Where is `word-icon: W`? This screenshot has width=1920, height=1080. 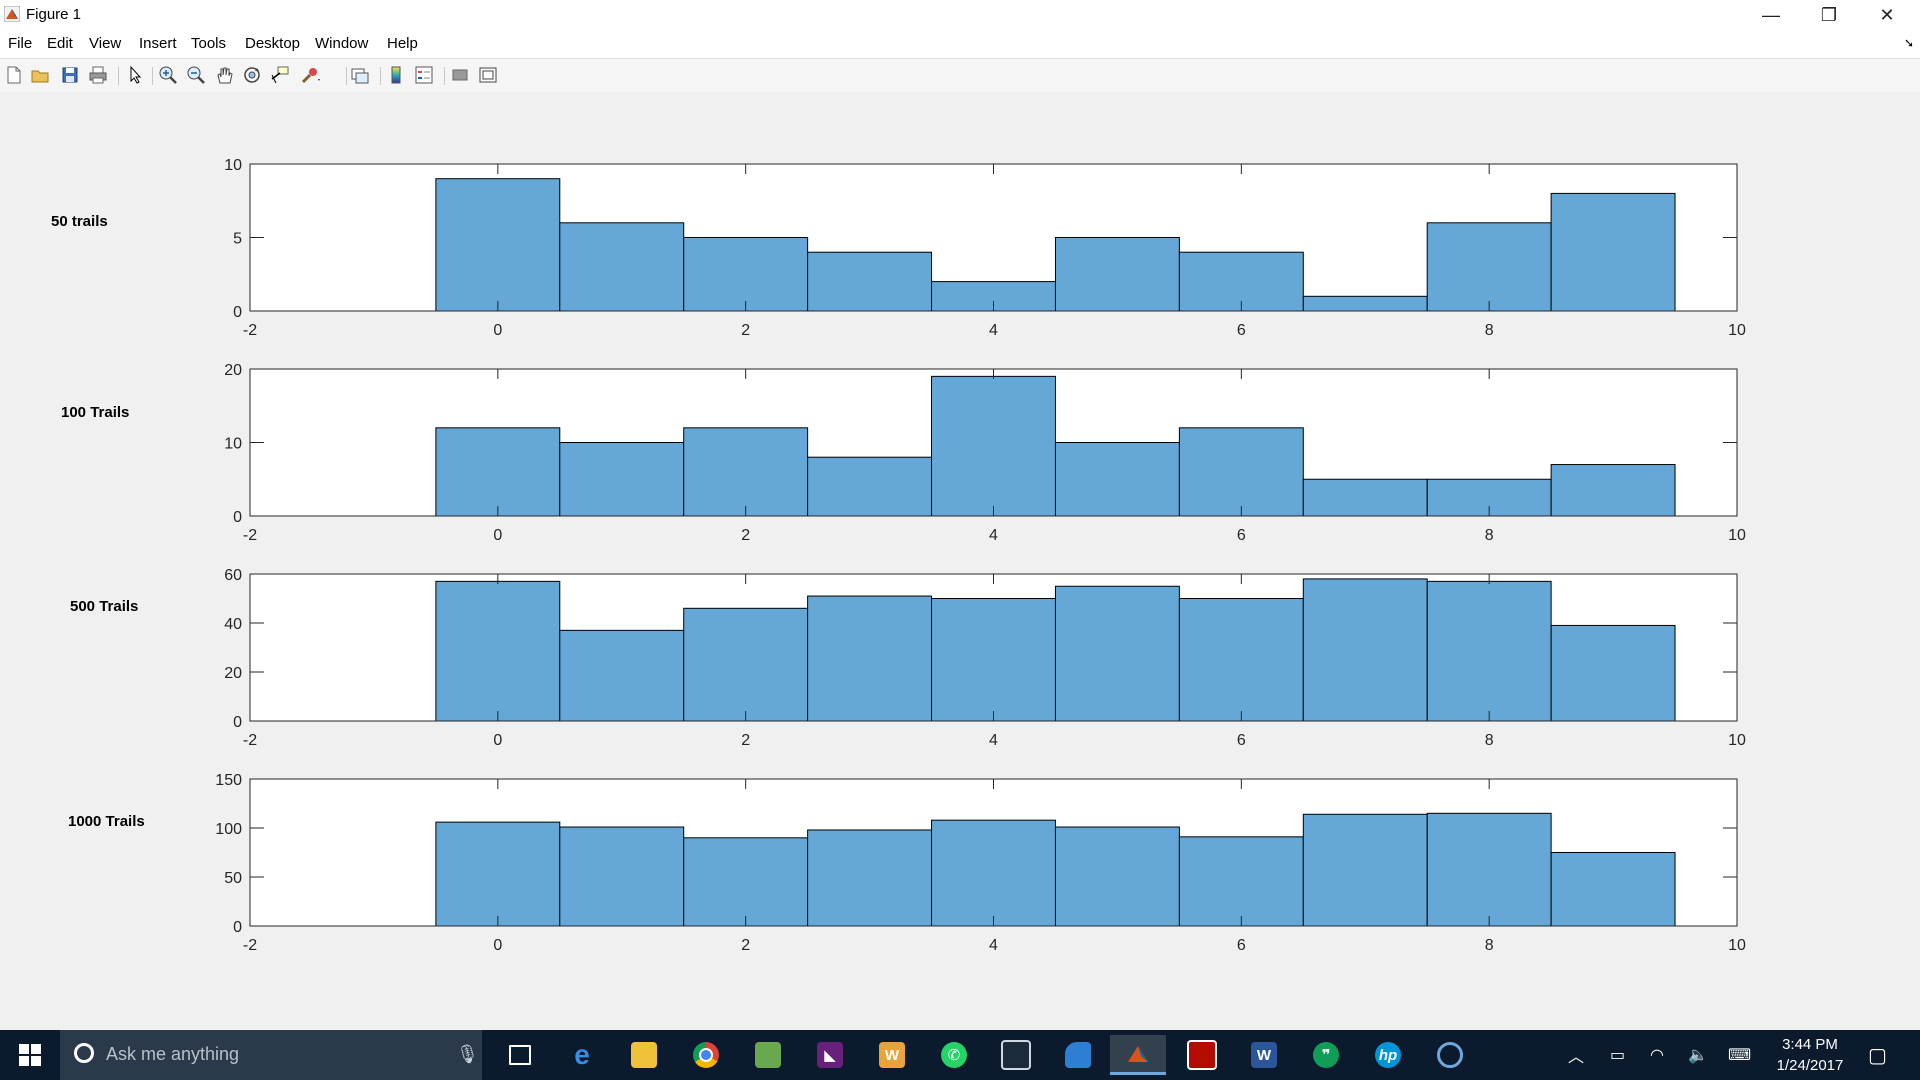
word-icon: W is located at coordinates (892, 1055).